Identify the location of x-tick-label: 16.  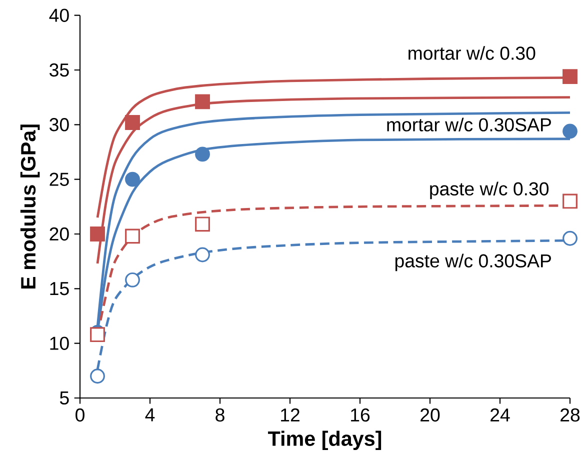
(360, 415).